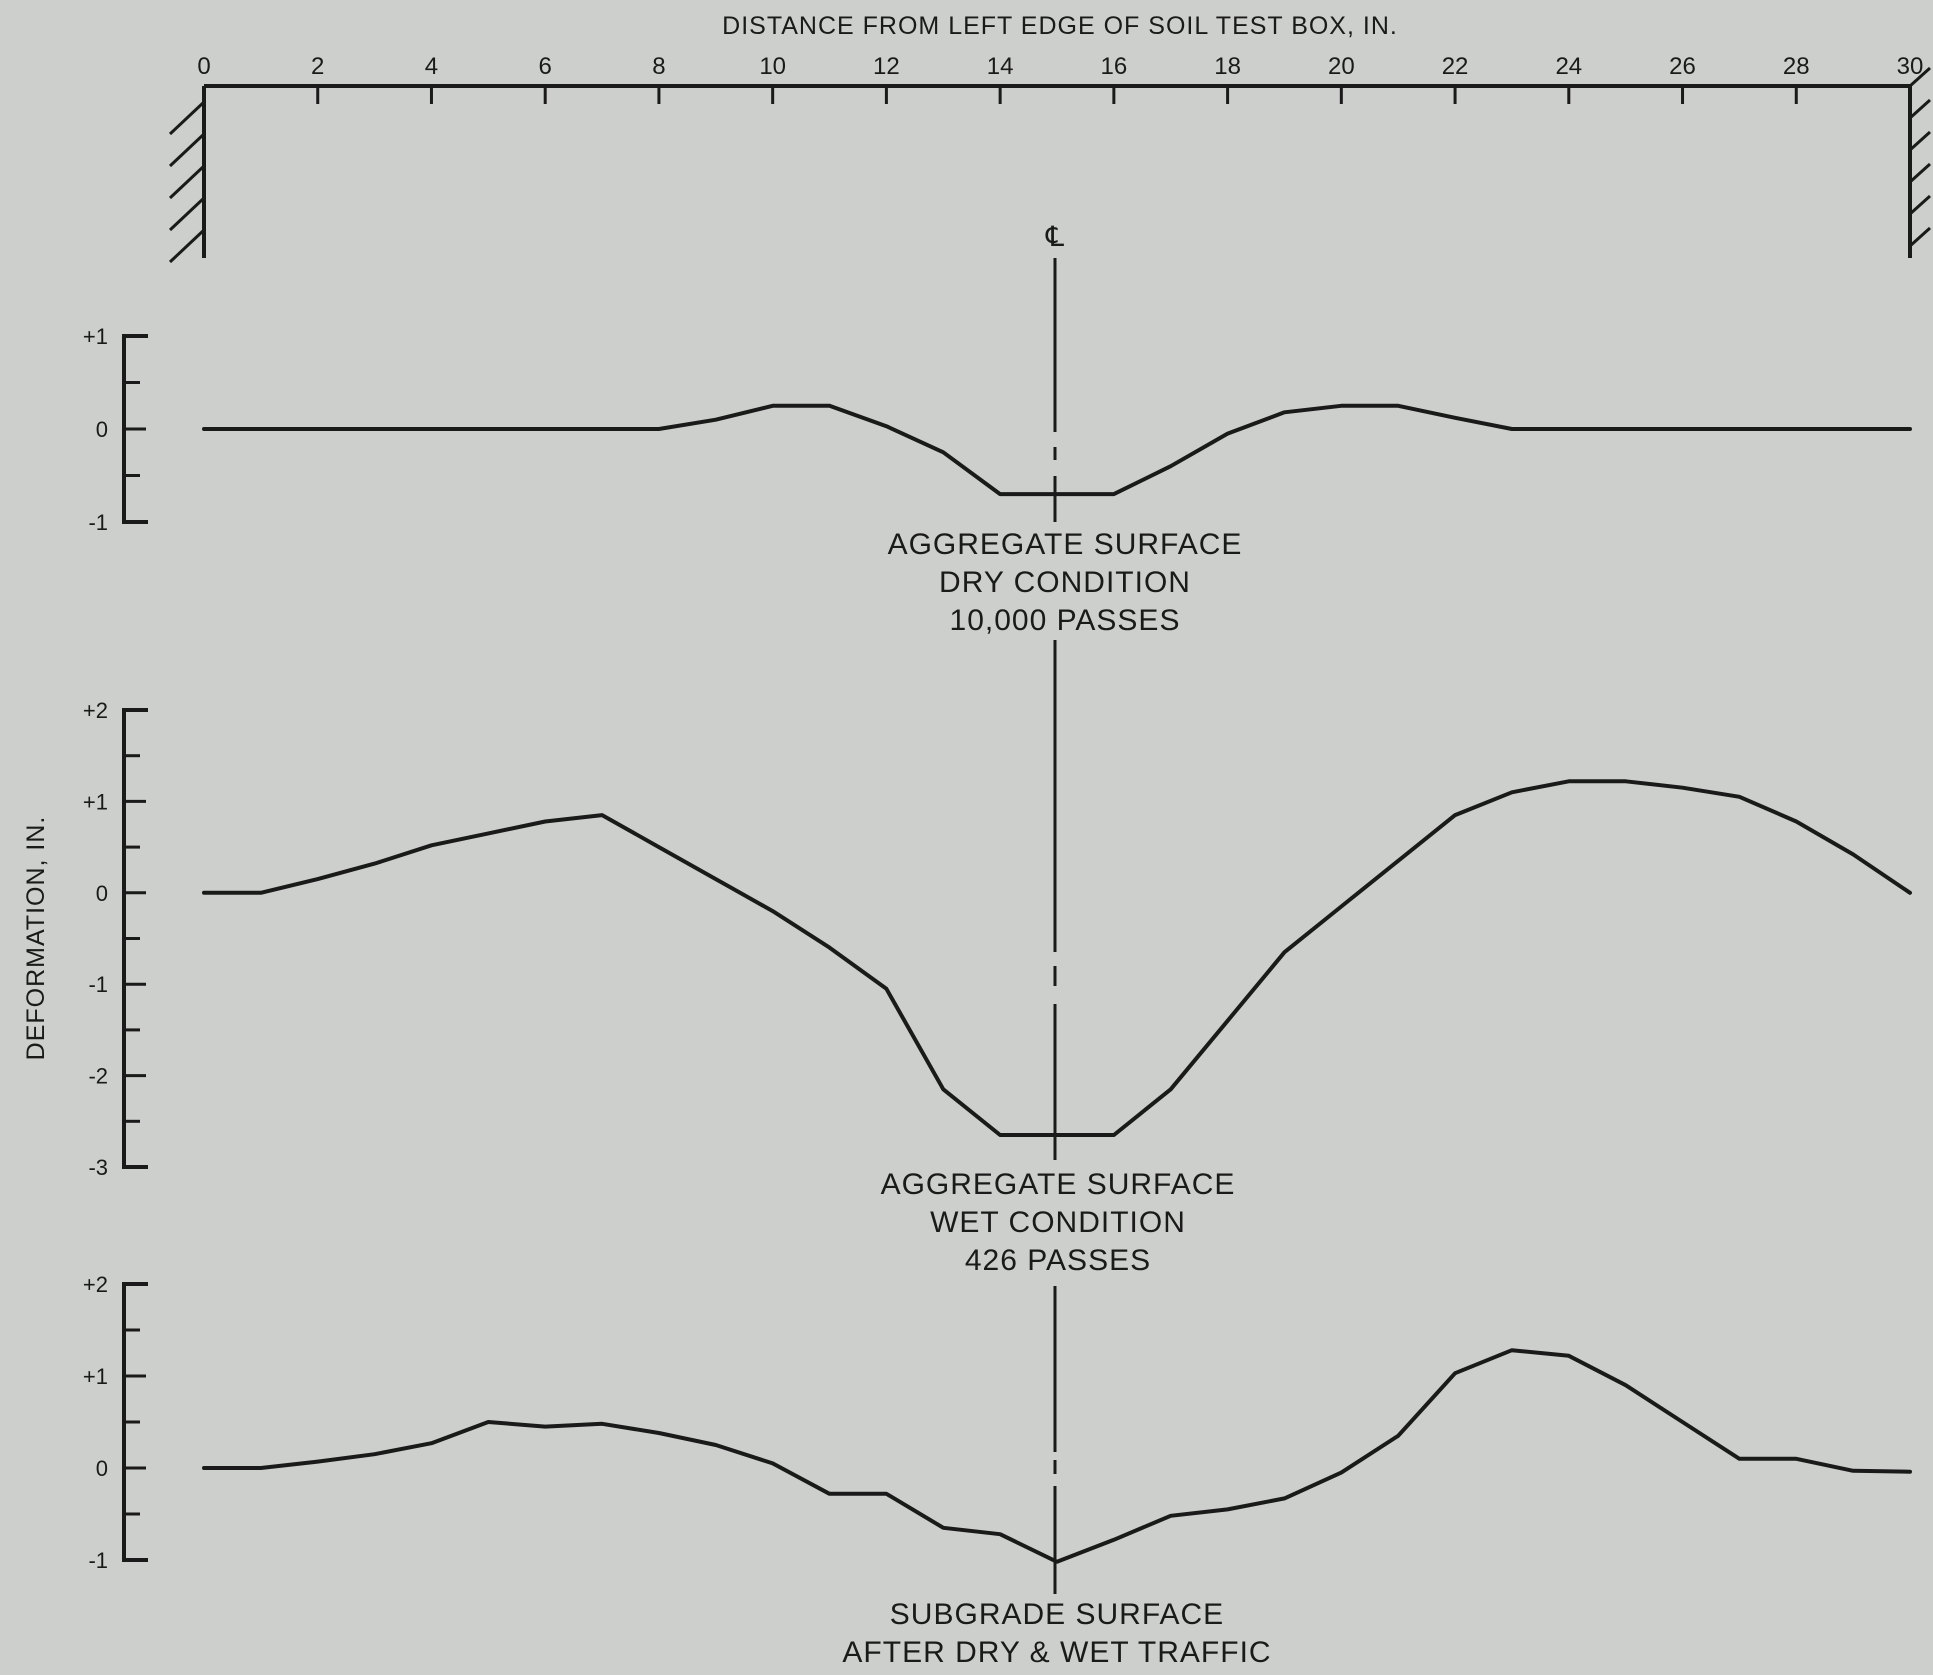 The height and width of the screenshot is (1675, 1933). What do you see at coordinates (115, 429) in the screenshot?
I see `y-axis-aggregate-dry: +1 0 -1` at bounding box center [115, 429].